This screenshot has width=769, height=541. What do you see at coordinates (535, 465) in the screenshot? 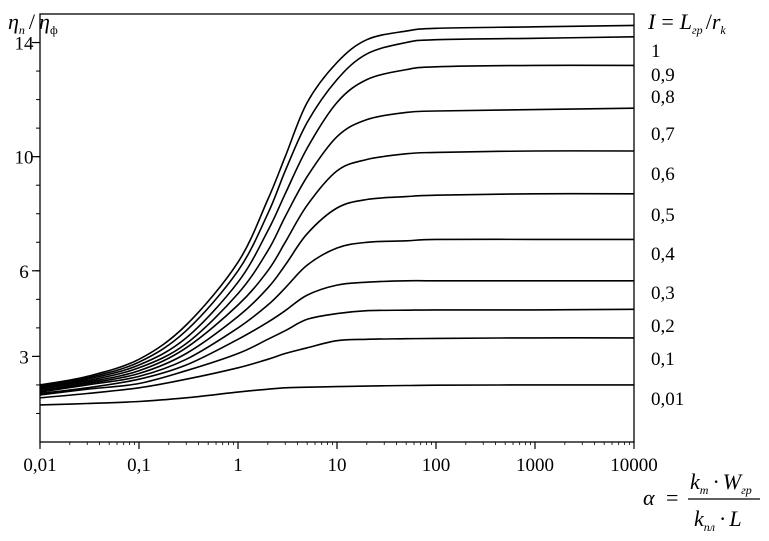
I see `x-tick-label: 1000` at bounding box center [535, 465].